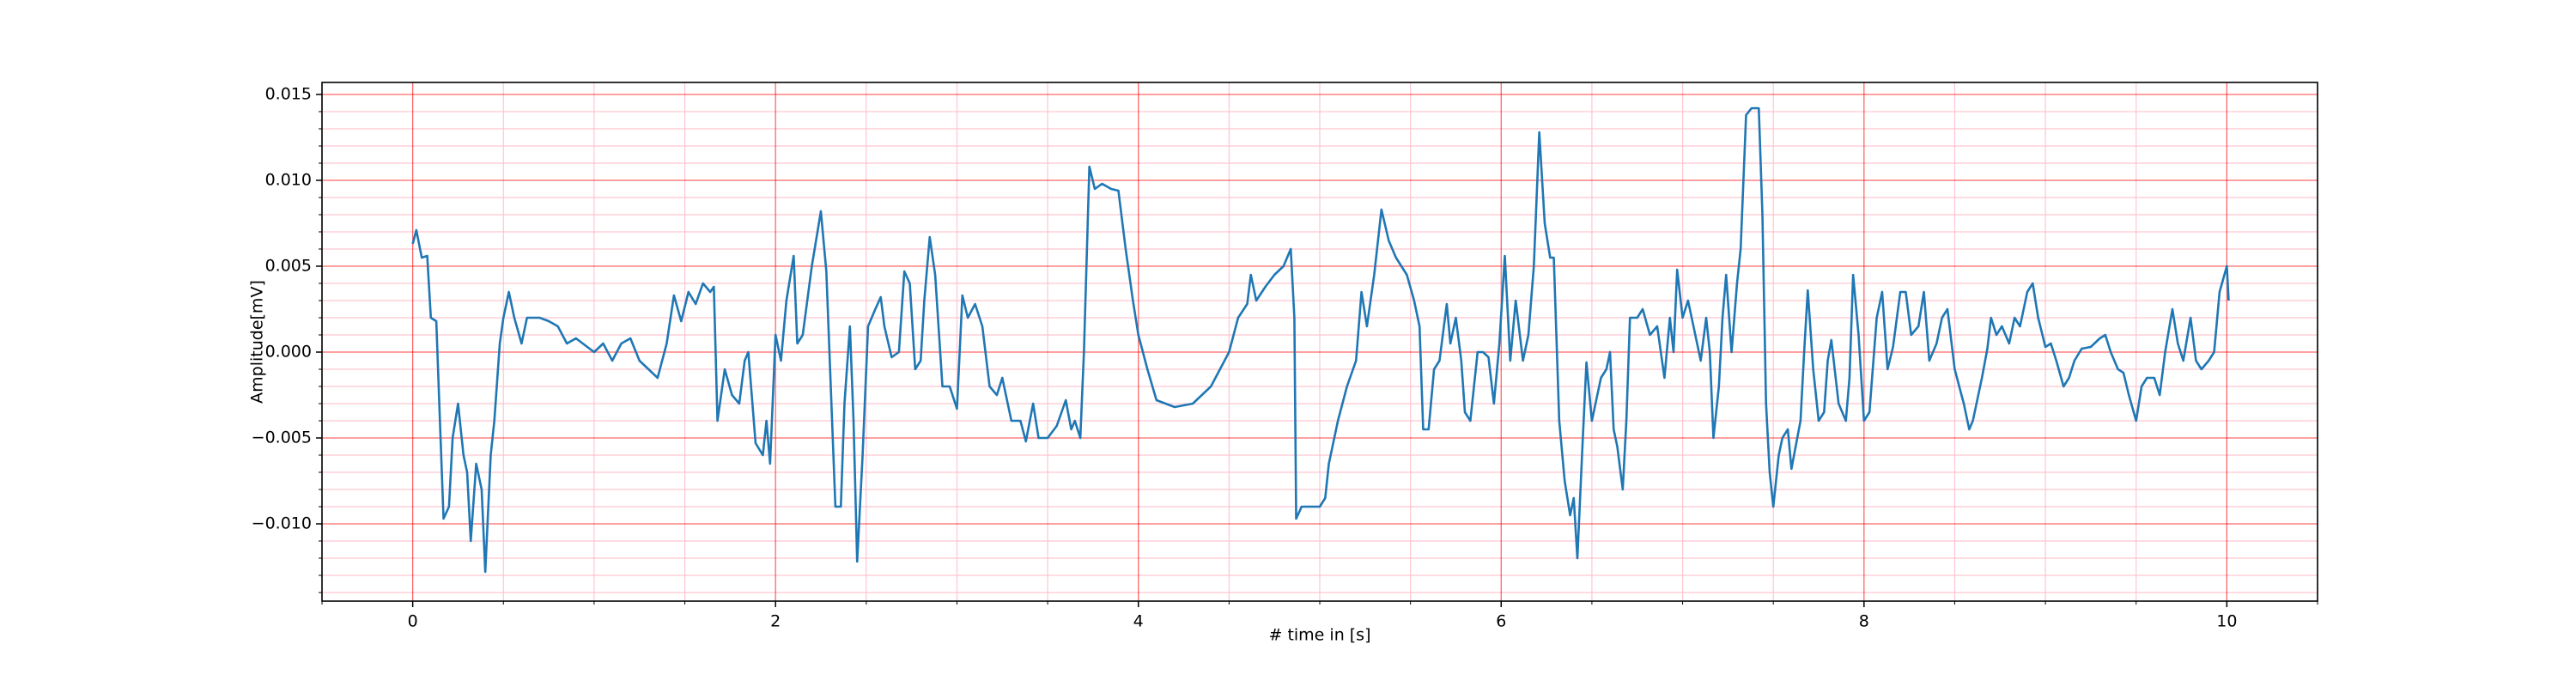 The height and width of the screenshot is (687, 2576). I want to click on y-tick-label: 0.000, so click(289, 352).